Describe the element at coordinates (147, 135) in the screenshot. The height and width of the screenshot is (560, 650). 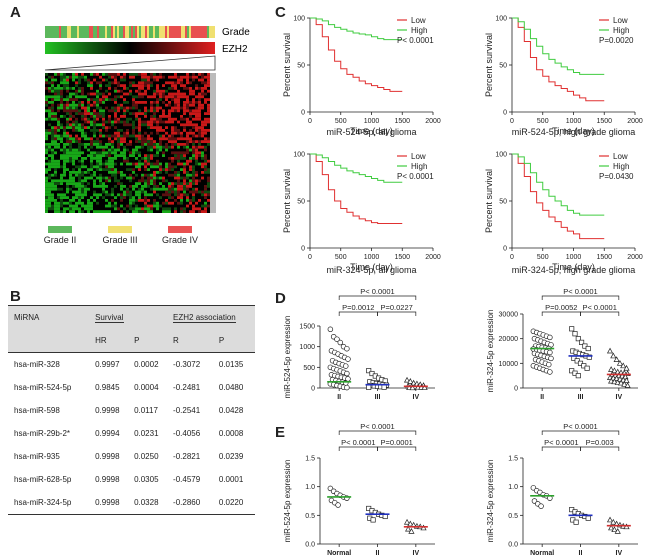
I see `heatmap-panel: Grade EZH2 Grade II Grade III Grade IV` at that location.